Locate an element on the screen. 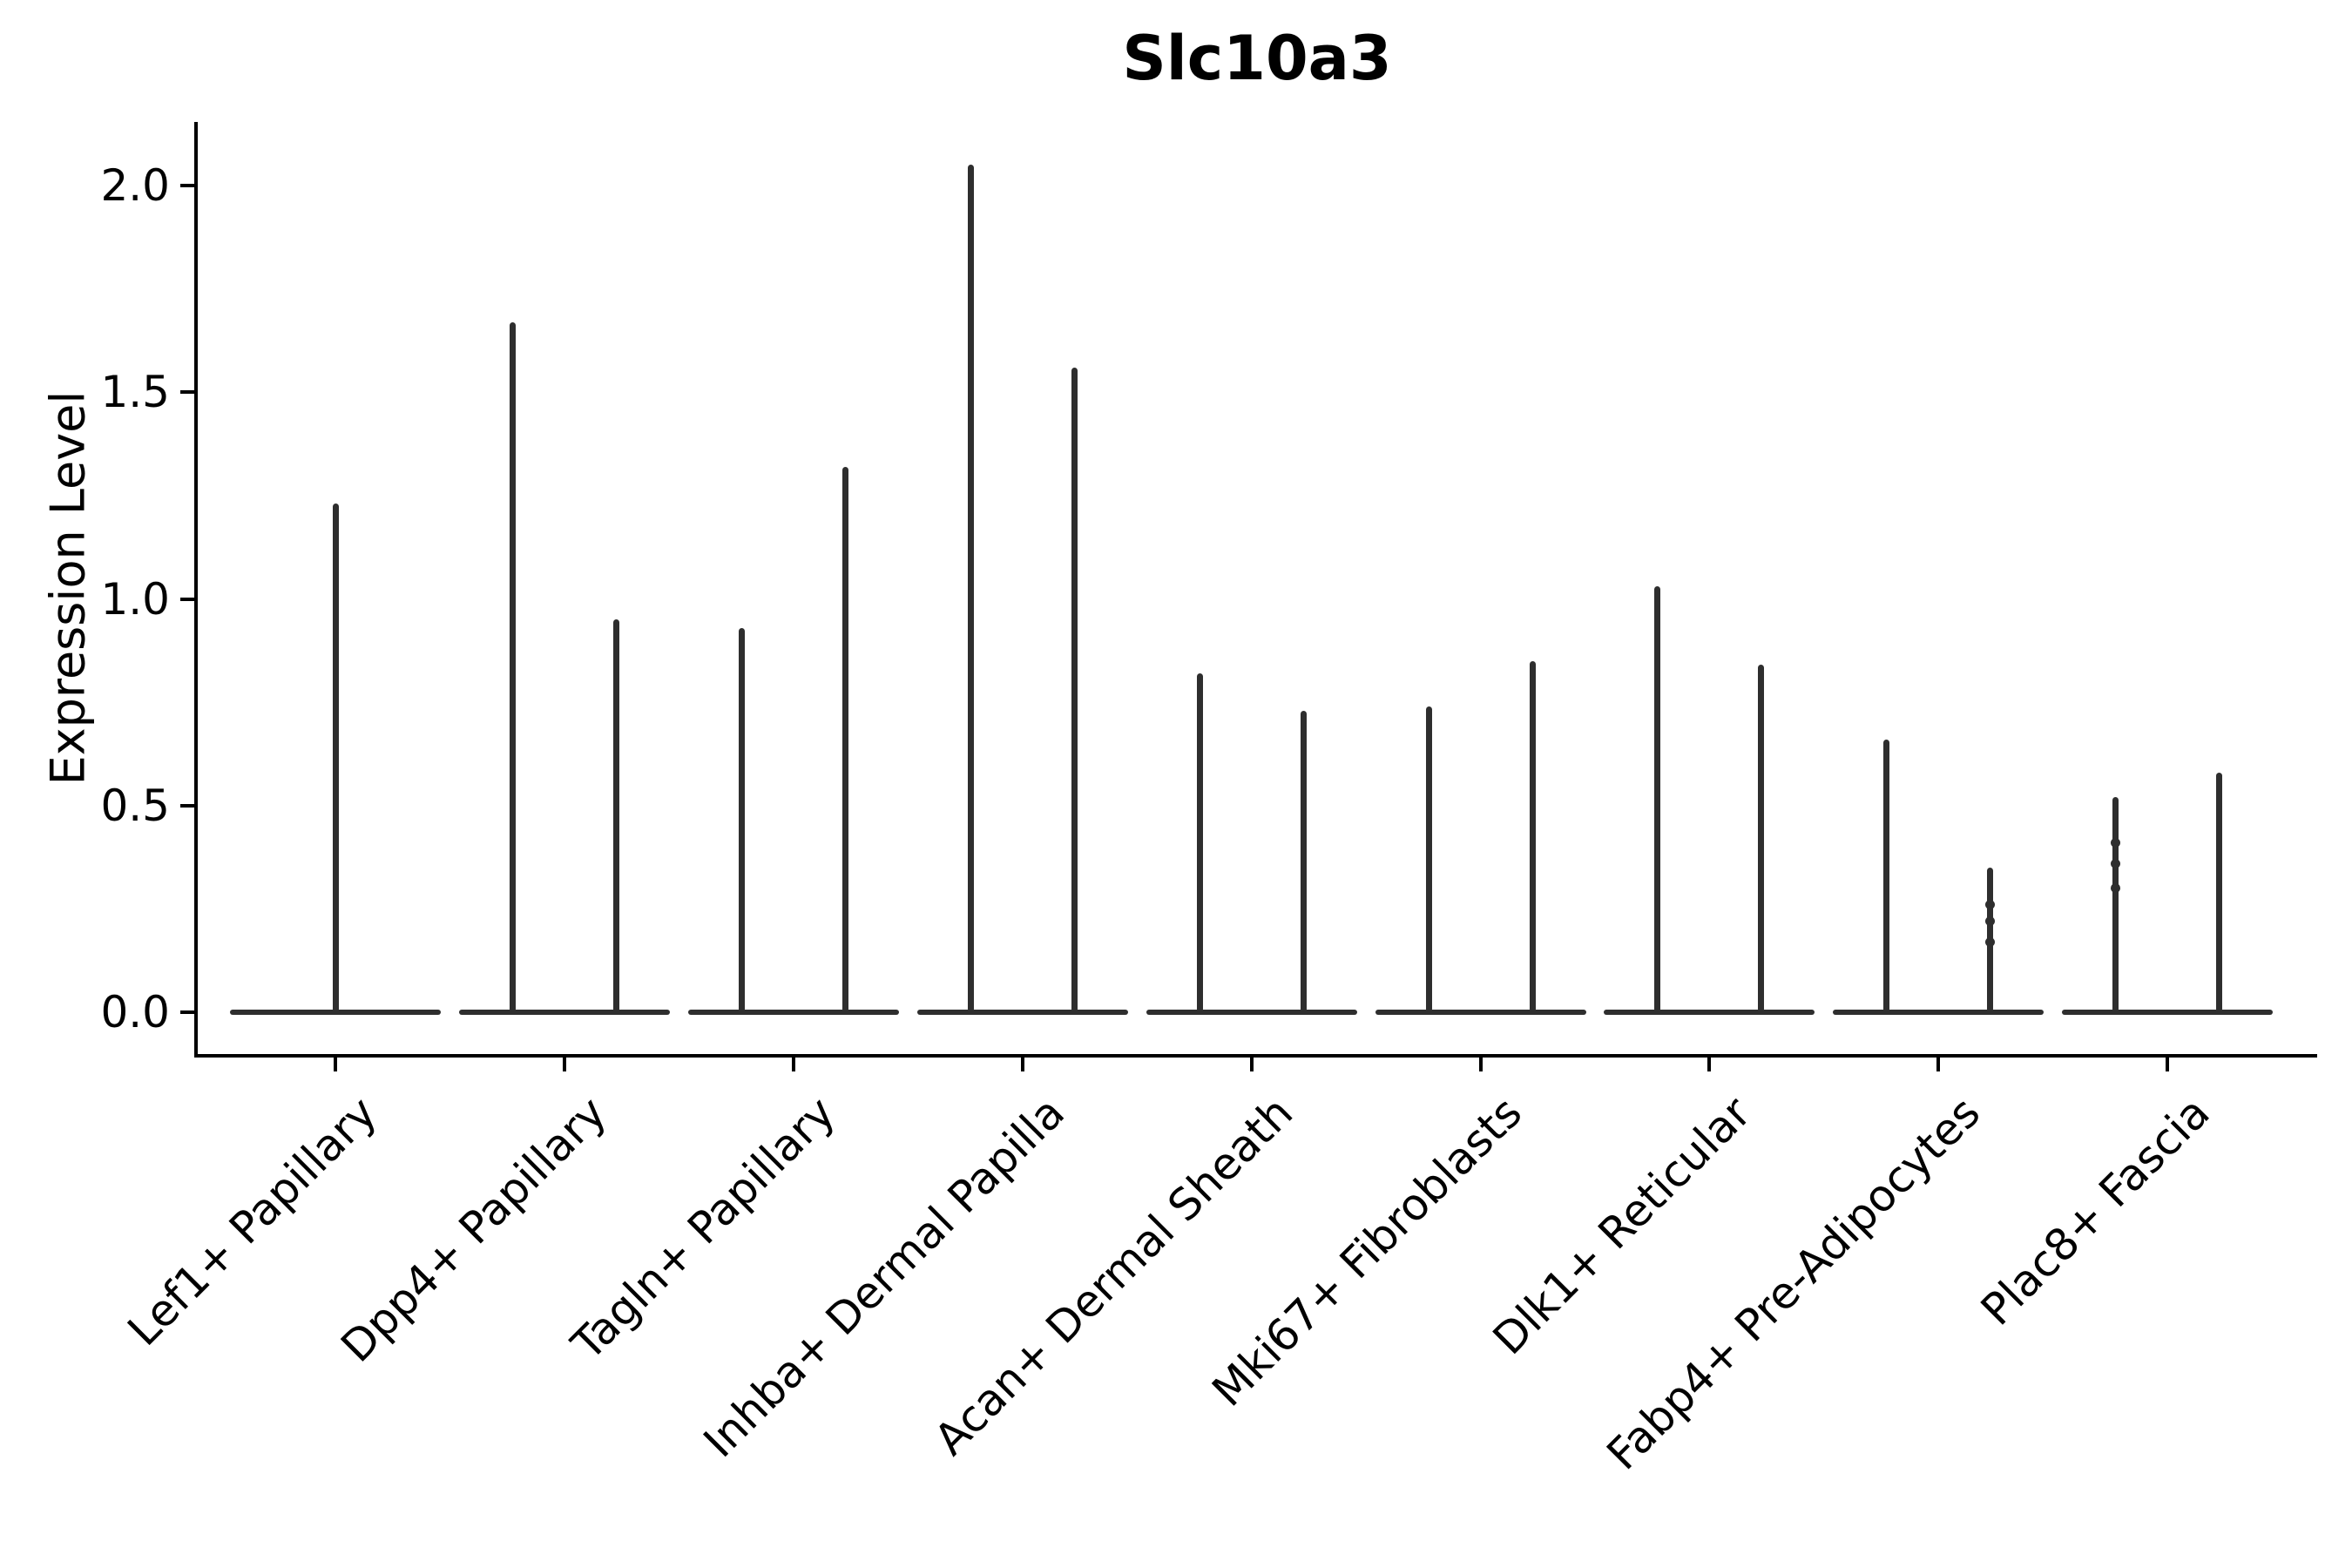  x-axis-tick-label: Lef1+ Papillary is located at coordinates (253, 1221).